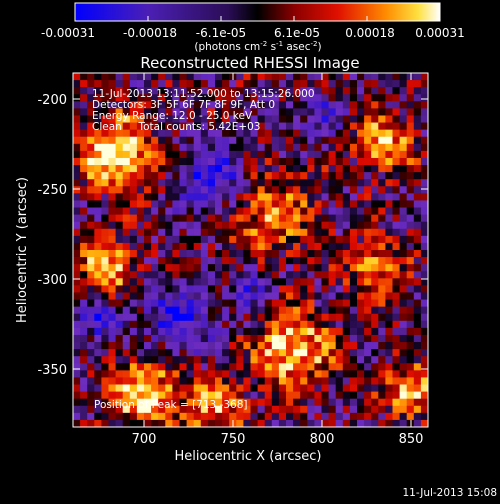 This screenshot has width=500, height=504. I want to click on colorbar-tick-label: -6.1e-05, so click(221, 33).